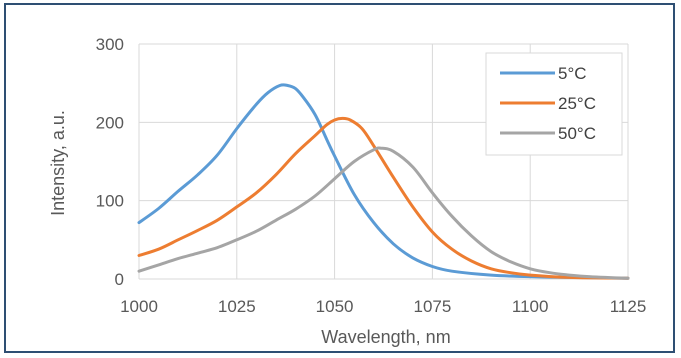 This screenshot has height=358, width=681. I want to click on x-axis-title: Wavelength, nm, so click(385, 337).